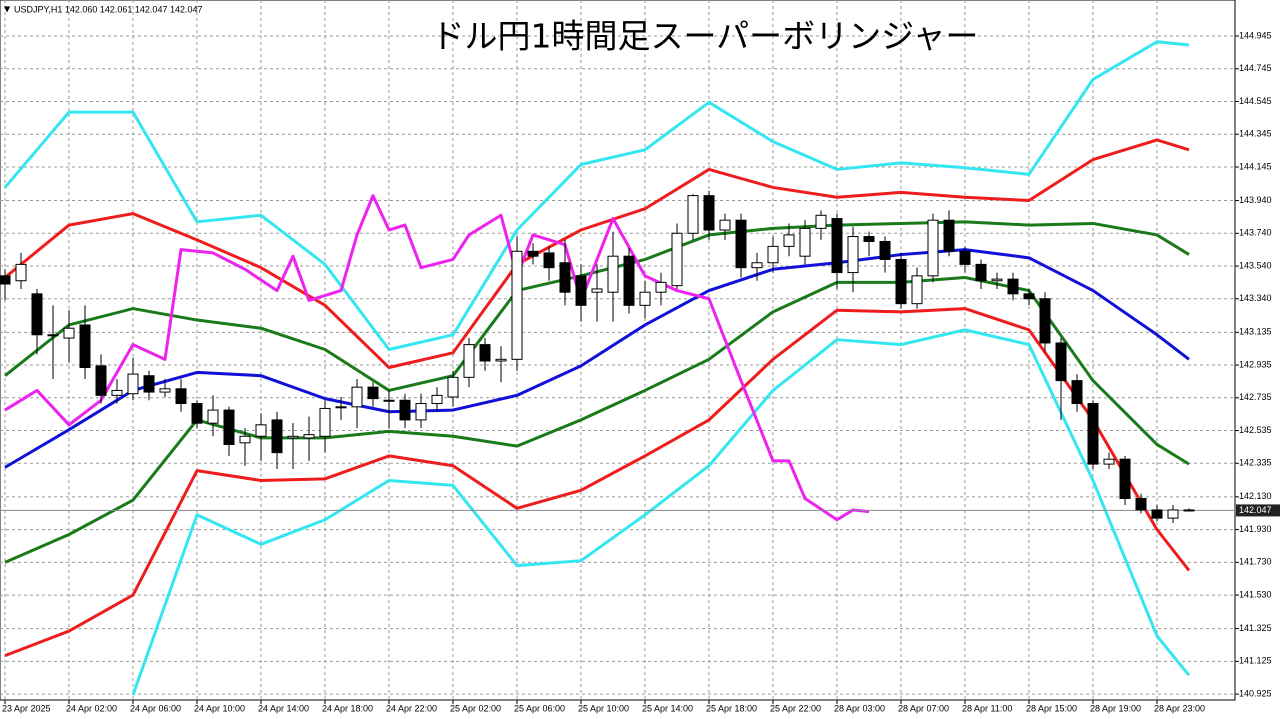 Image resolution: width=1280 pixels, height=719 pixels. Describe the element at coordinates (475, 708) in the screenshot. I see `x-tick-label: 25 Apr 02:00` at that location.